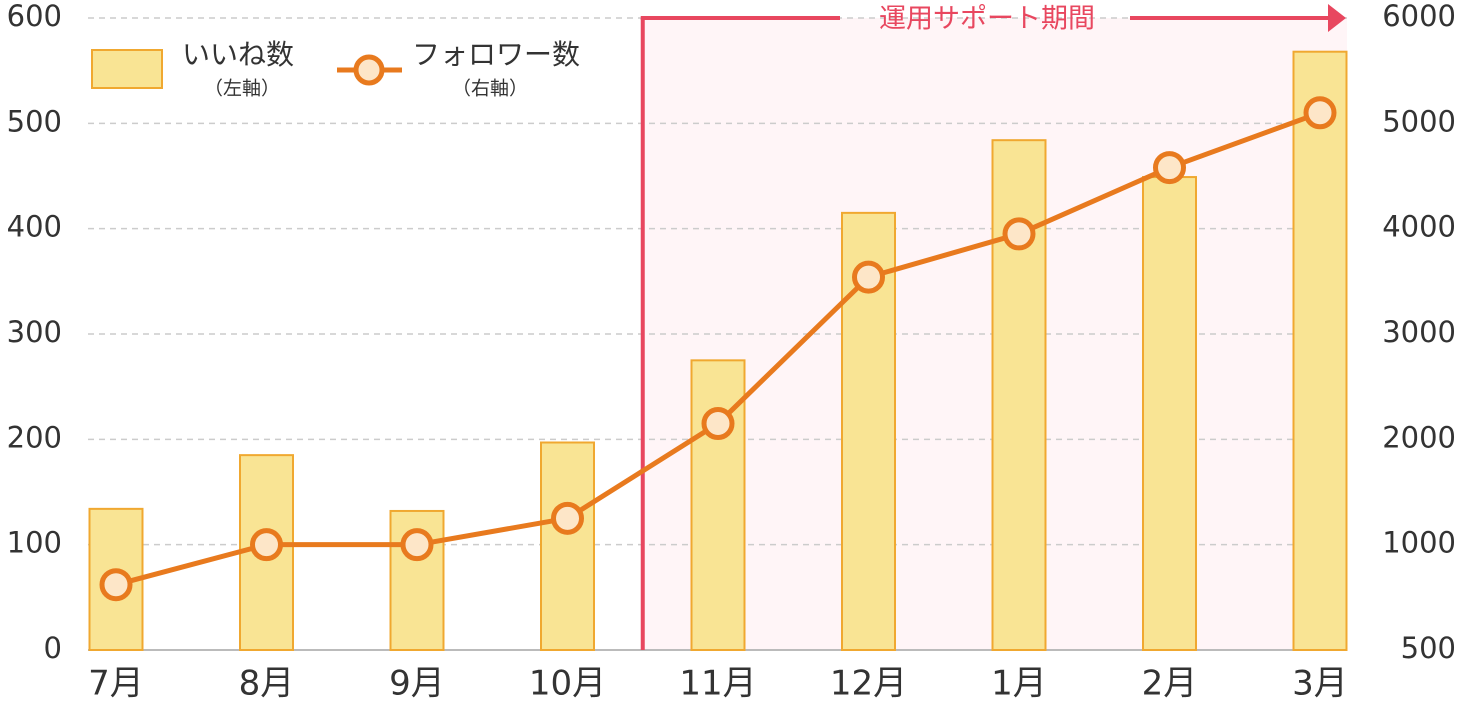 This screenshot has width=1458, height=702. What do you see at coordinates (1170, 683) in the screenshot?
I see `x-tick-label: 2月` at bounding box center [1170, 683].